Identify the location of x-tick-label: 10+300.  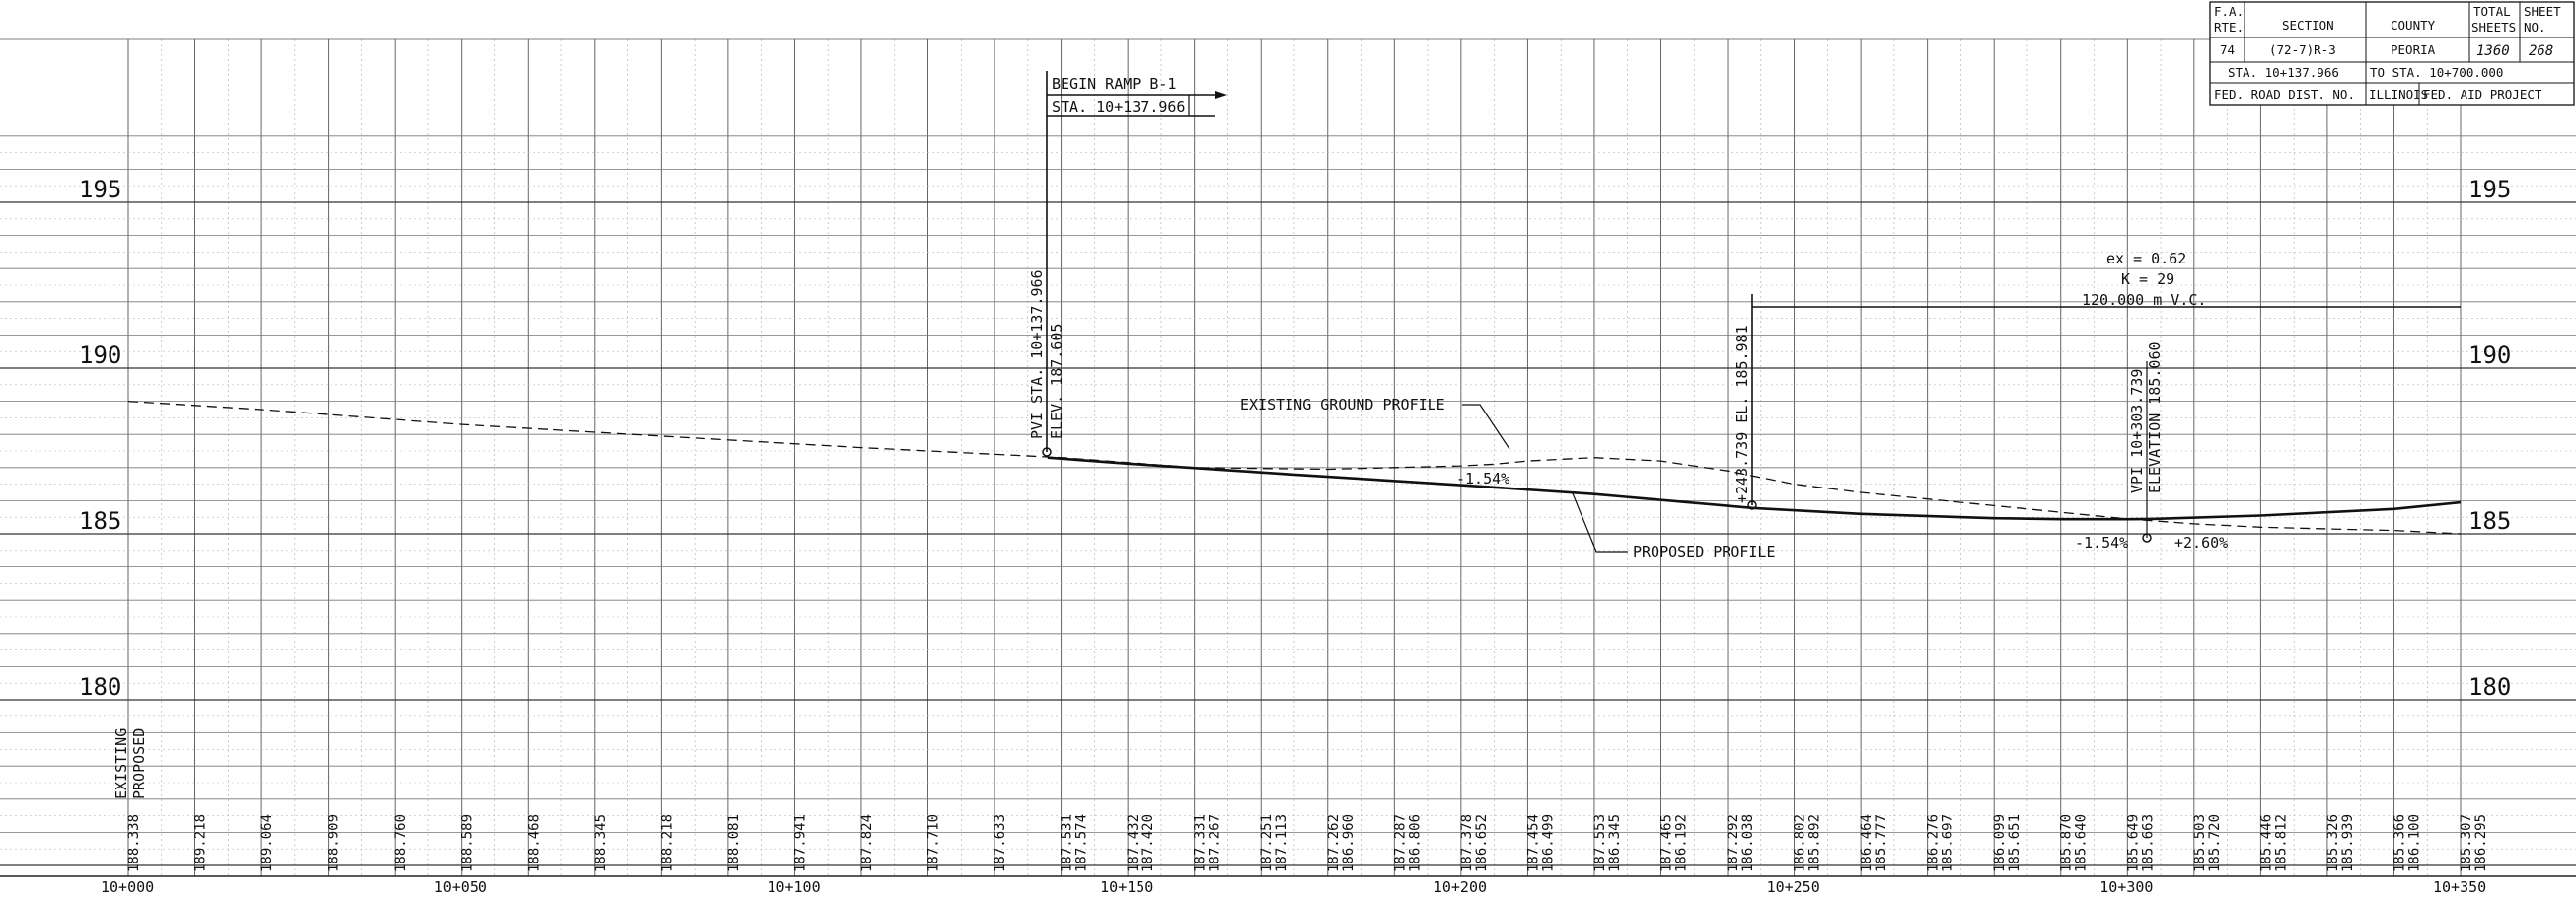
(2126, 887).